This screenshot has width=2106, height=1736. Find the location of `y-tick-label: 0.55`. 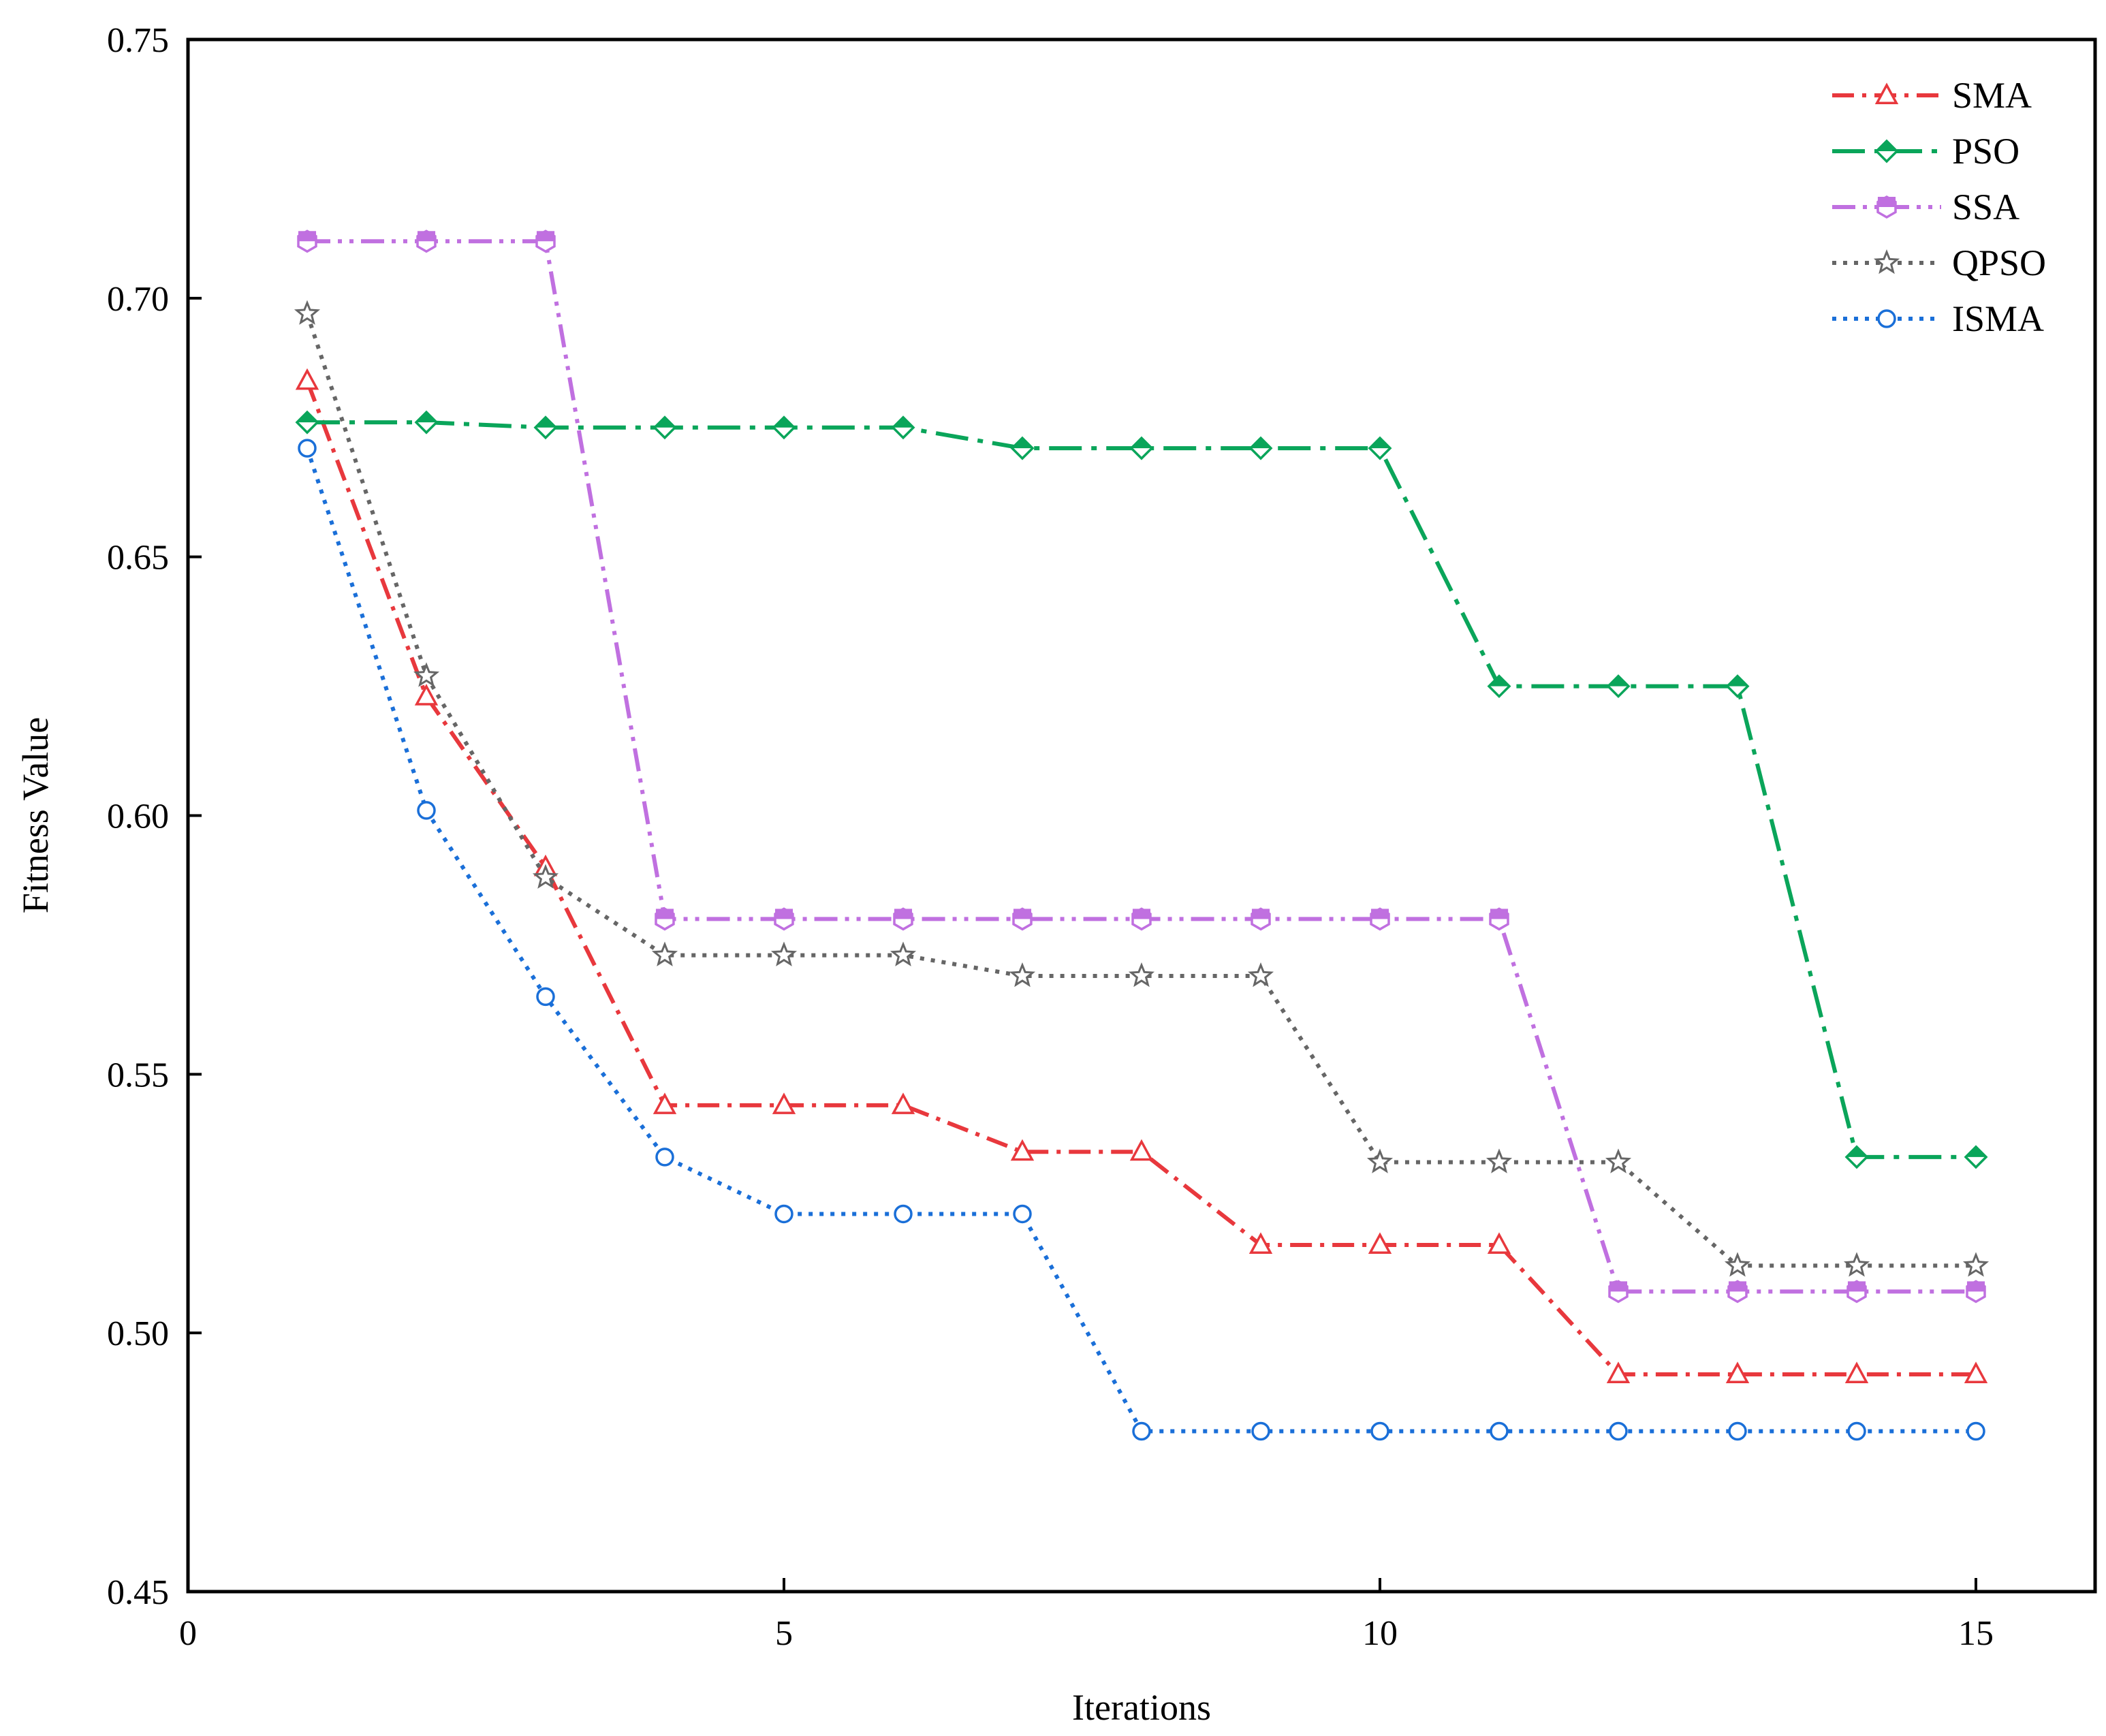

y-tick-label: 0.55 is located at coordinates (138, 1075).